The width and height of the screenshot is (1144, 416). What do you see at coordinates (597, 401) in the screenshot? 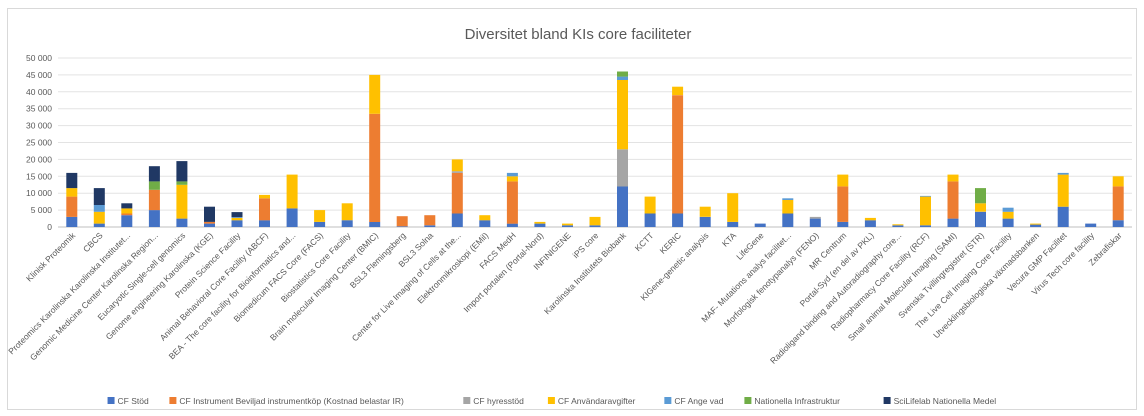
I see `legend-label: CF Användaravgifter` at bounding box center [597, 401].